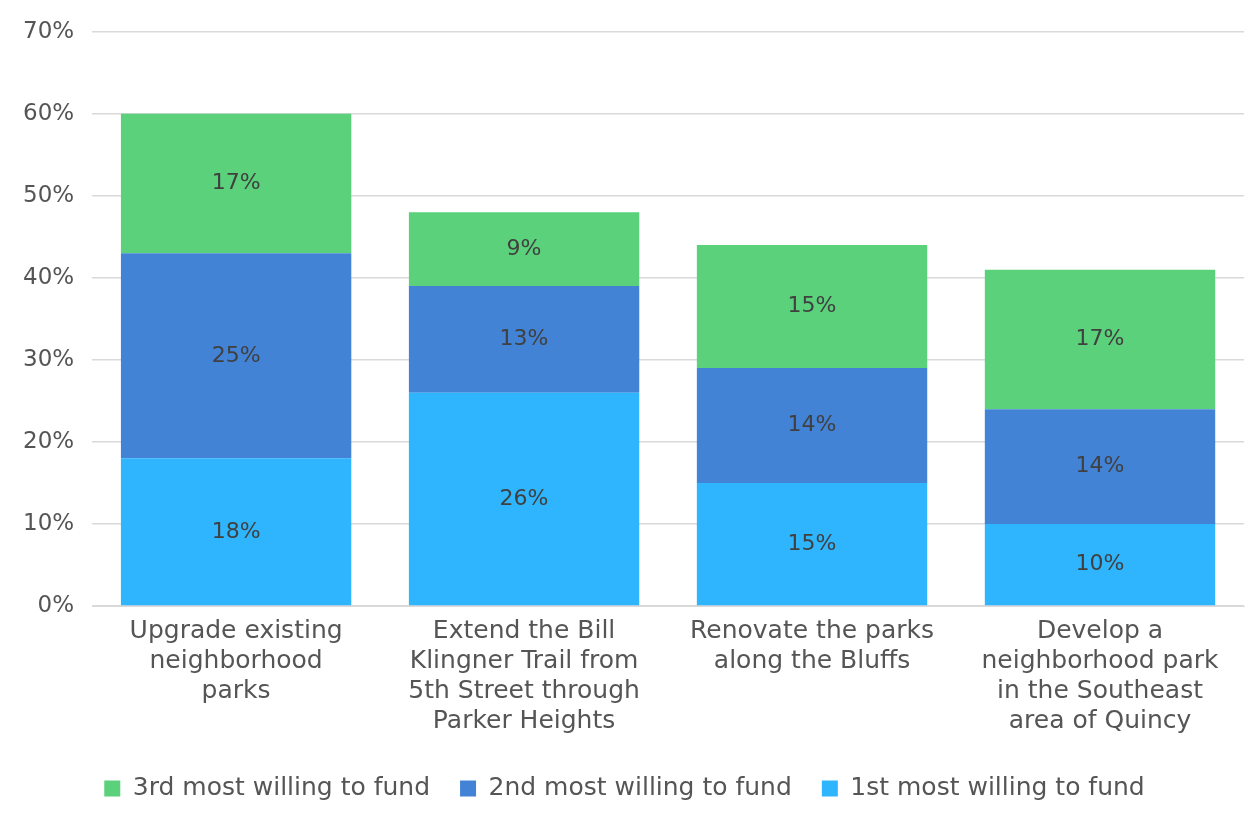 The image size is (1249, 816). What do you see at coordinates (56, 603) in the screenshot?
I see `y-tick-label: 0%` at bounding box center [56, 603].